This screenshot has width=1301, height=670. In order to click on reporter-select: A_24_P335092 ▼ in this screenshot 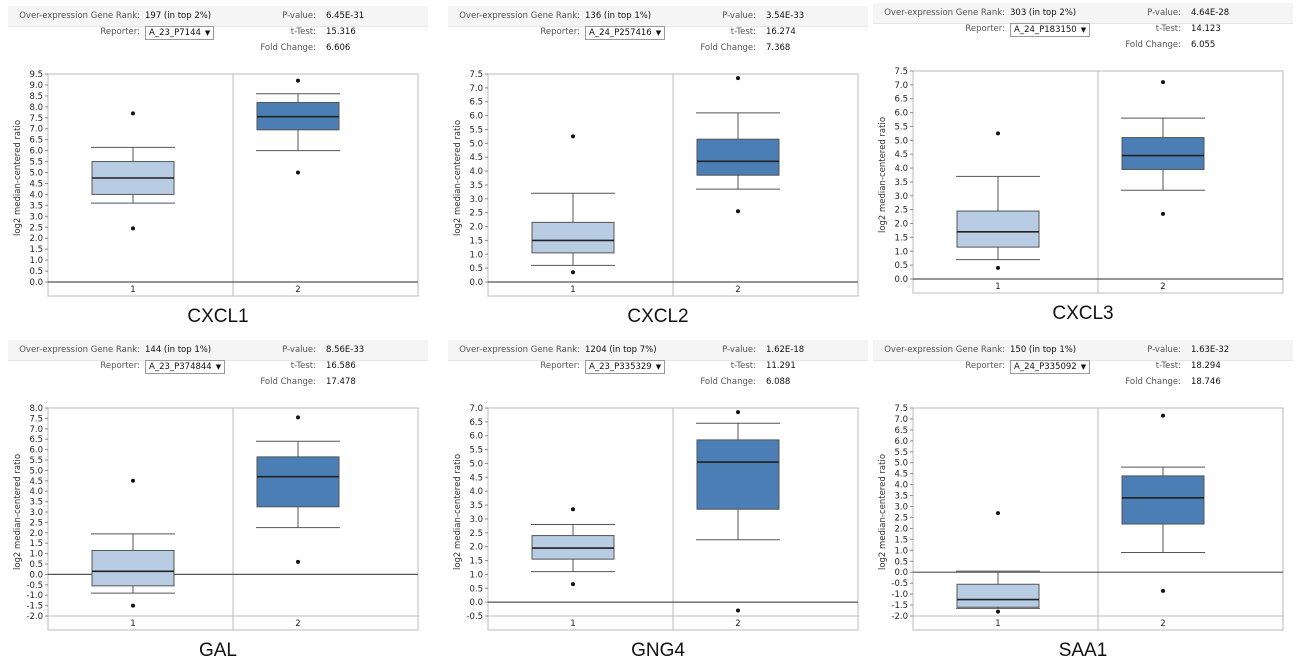, I will do `click(1050, 367)`.